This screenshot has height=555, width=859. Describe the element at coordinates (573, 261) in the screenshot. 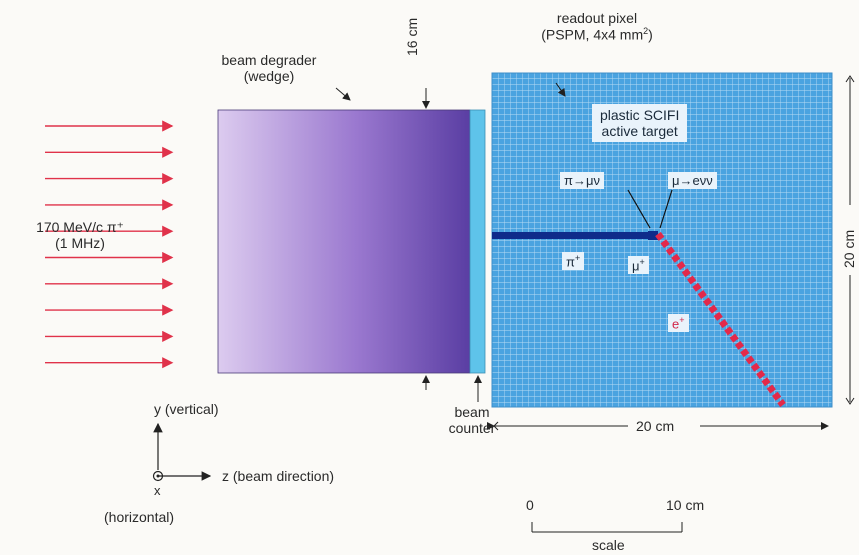

I see `pion-label: π+` at that location.